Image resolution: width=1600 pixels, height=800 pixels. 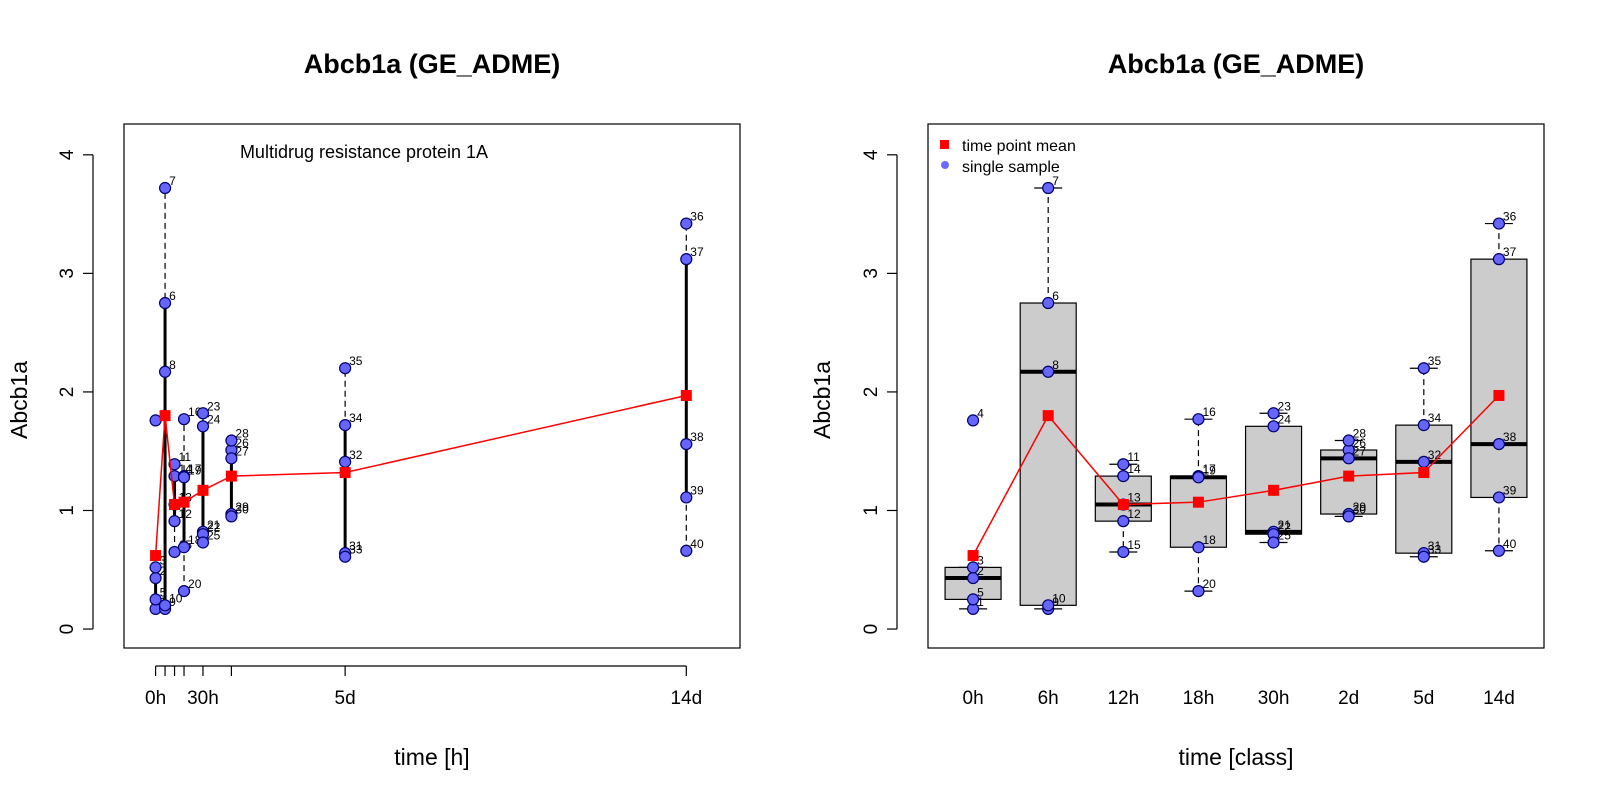 I want to click on right-sample-label: 38, so click(x=1510, y=437).